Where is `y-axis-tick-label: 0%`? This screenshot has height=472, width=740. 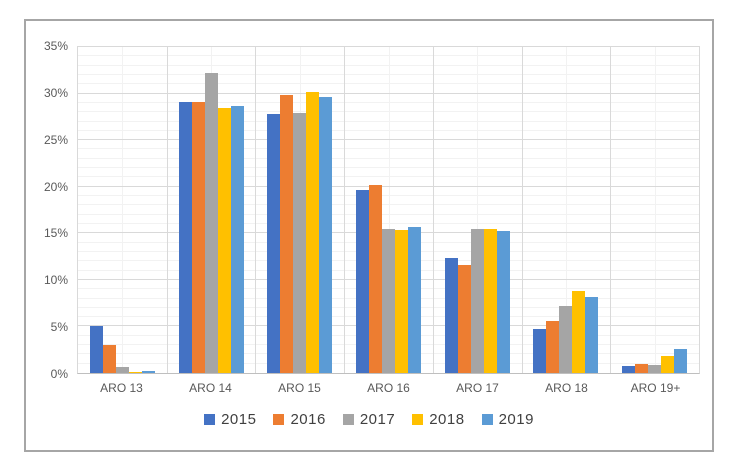
y-axis-tick-label: 0% is located at coordinates (59, 374).